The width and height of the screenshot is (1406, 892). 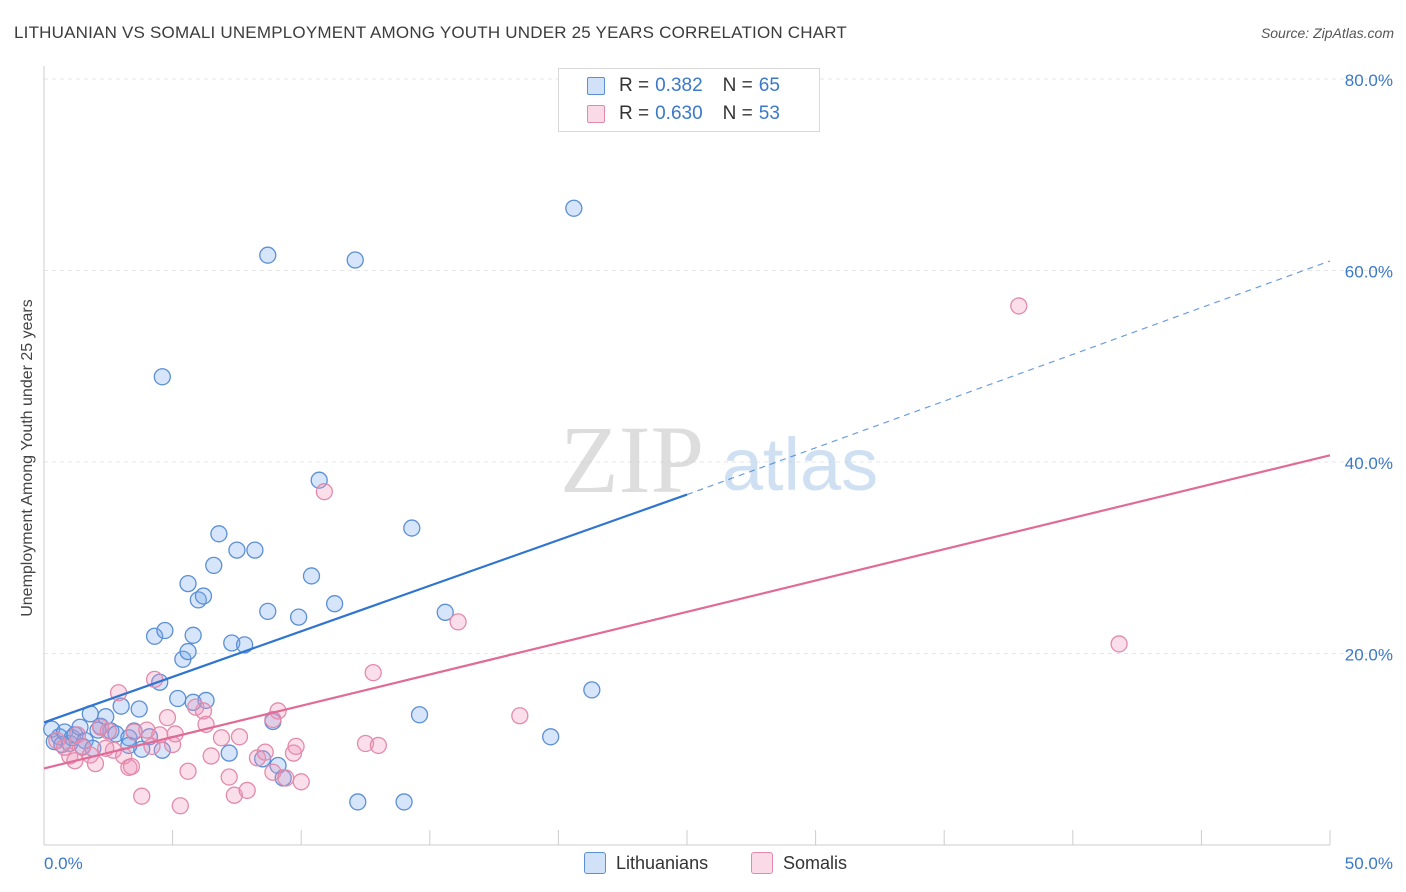 What do you see at coordinates (1327, 33) in the screenshot?
I see `source-credit: Source: ZipAtlas.com` at bounding box center [1327, 33].